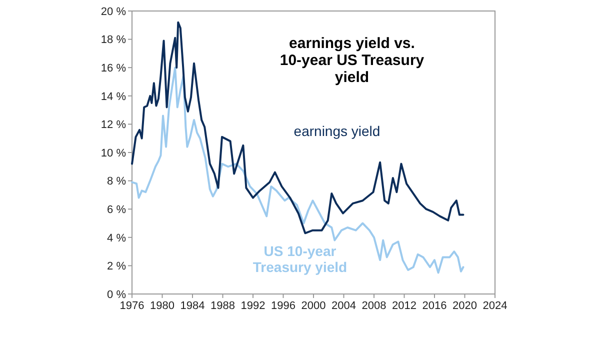 This screenshot has height=341, width=605. Describe the element at coordinates (374, 306) in the screenshot. I see `x-tick-label: 2008` at that location.